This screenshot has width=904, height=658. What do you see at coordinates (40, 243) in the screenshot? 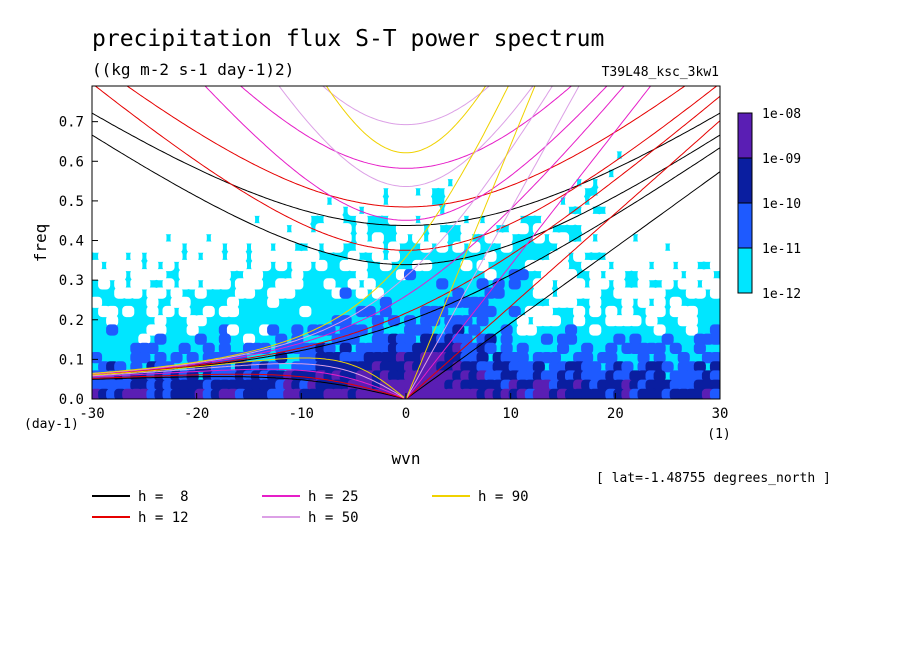
I see `y-axis-label: freq` at bounding box center [40, 243].